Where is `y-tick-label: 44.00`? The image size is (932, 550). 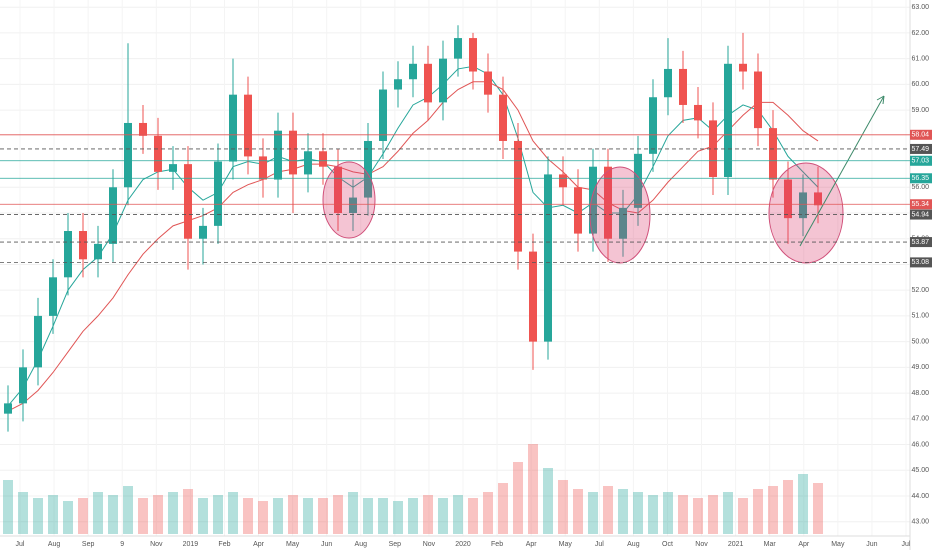
y-tick-label: 44.00 is located at coordinates (920, 496).